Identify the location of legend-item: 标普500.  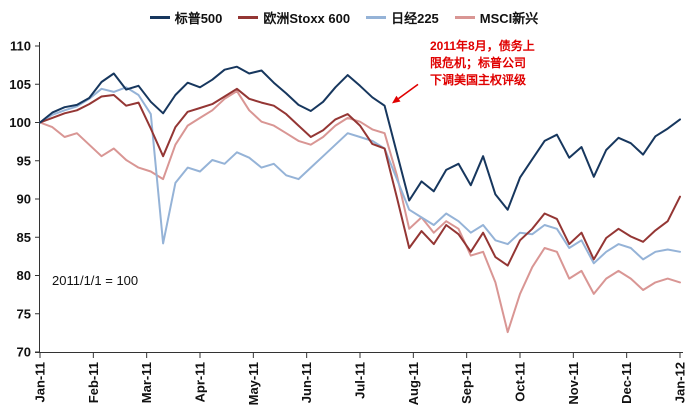
(186, 17).